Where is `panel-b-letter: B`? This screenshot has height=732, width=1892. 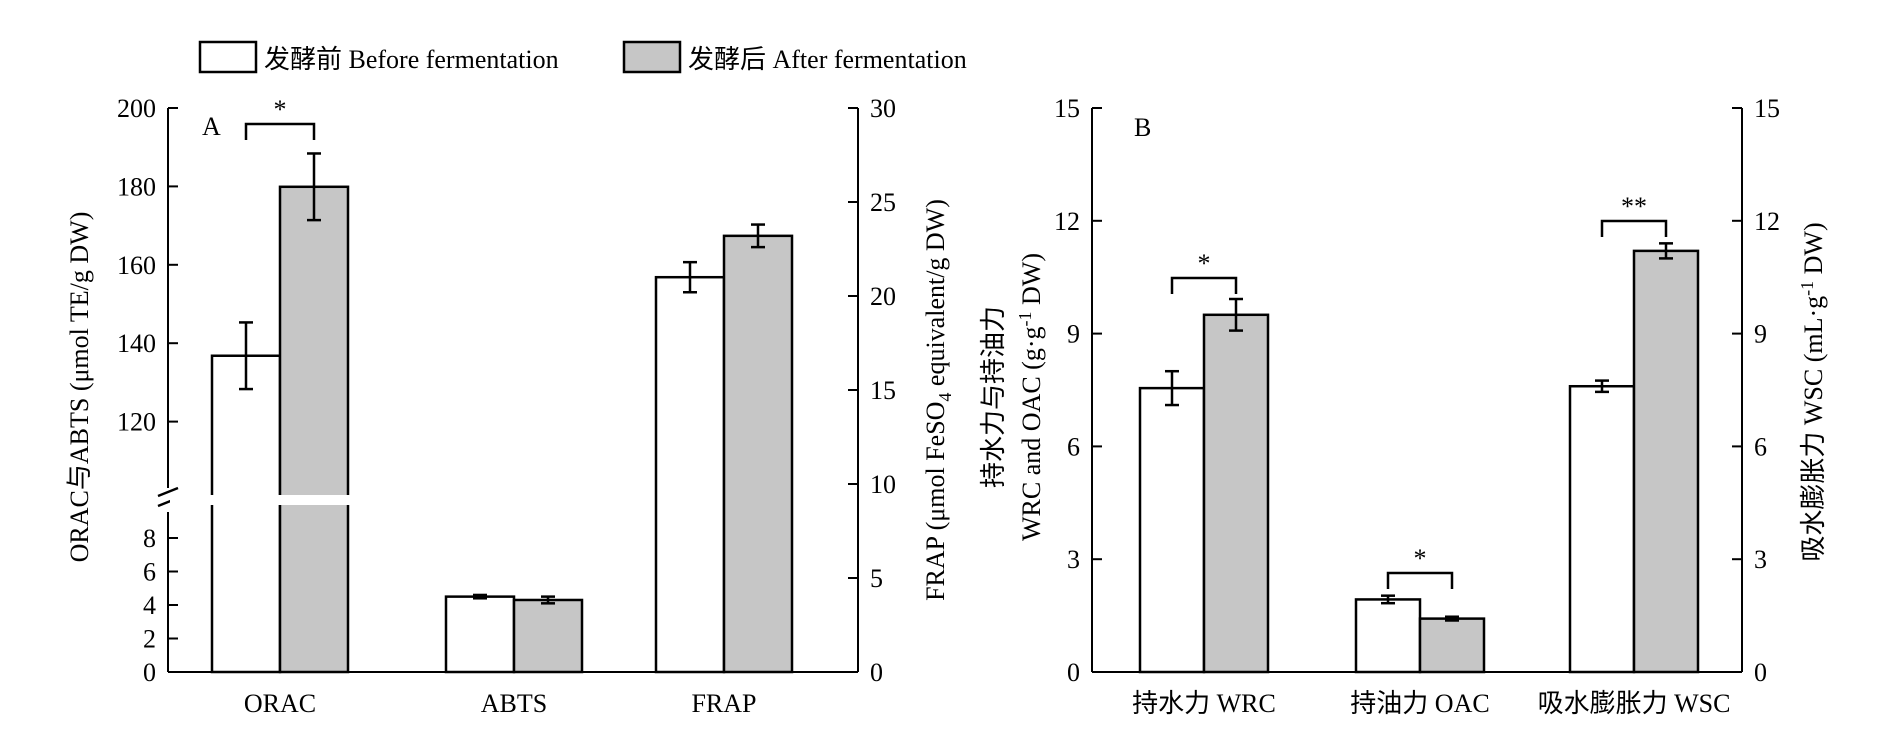
panel-b-letter: B is located at coordinates (1142, 127).